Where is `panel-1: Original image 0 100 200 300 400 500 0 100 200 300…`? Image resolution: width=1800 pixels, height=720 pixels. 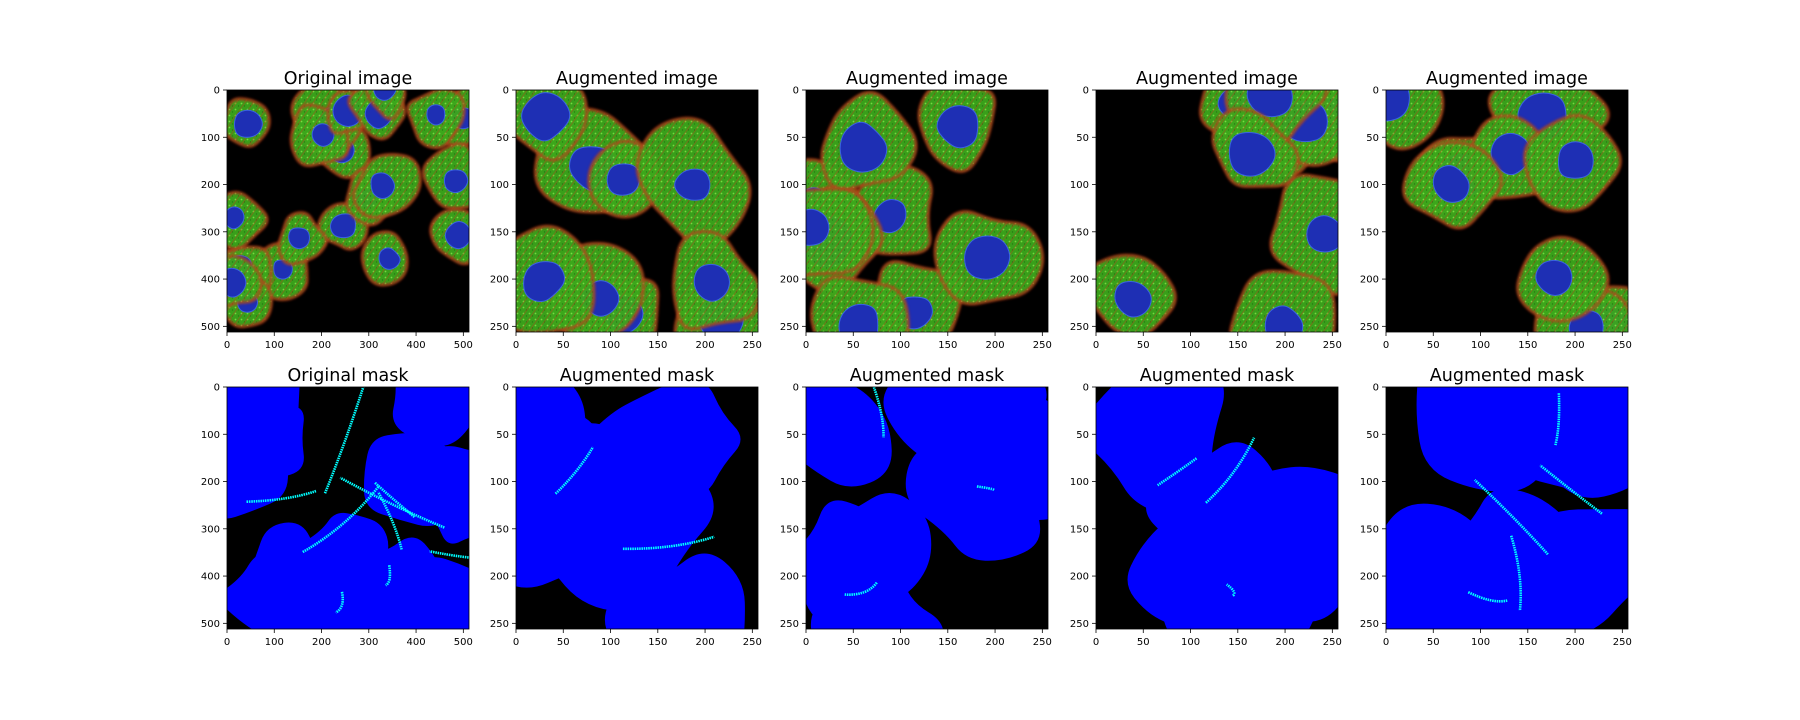 panel-1: Original image 0 100 200 300 400 500 0 100 200 300… is located at coordinates (337, 210).